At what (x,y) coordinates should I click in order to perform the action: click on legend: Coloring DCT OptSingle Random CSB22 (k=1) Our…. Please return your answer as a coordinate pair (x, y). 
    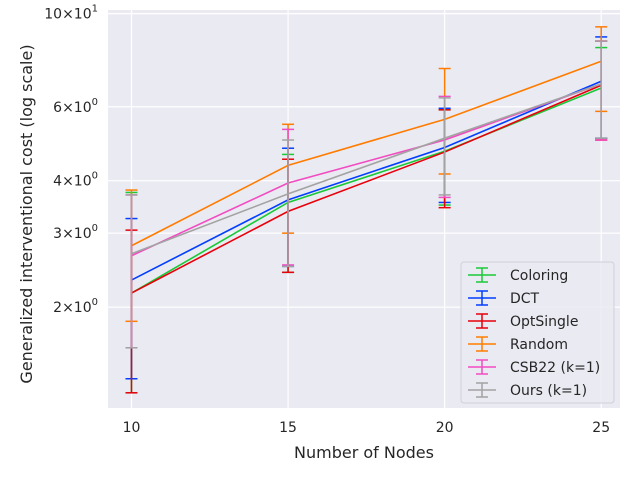
    Looking at the image, I should click on (537, 332).